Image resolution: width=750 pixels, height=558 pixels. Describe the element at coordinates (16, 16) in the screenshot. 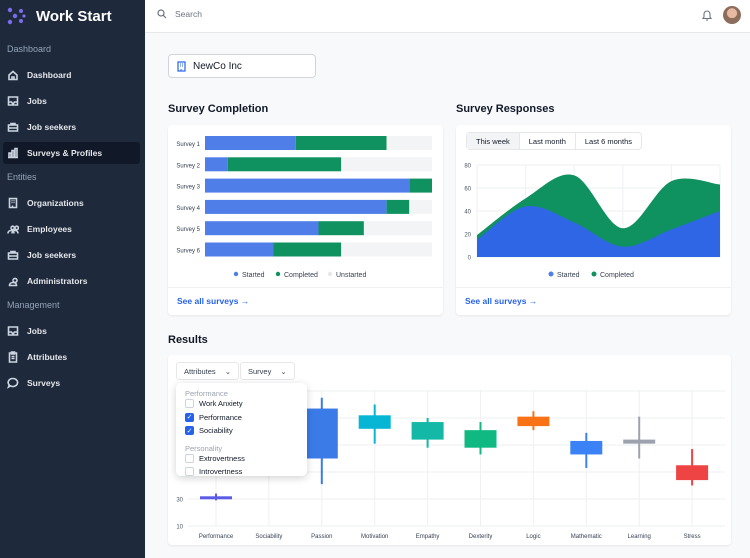

I see `logo-icon` at that location.